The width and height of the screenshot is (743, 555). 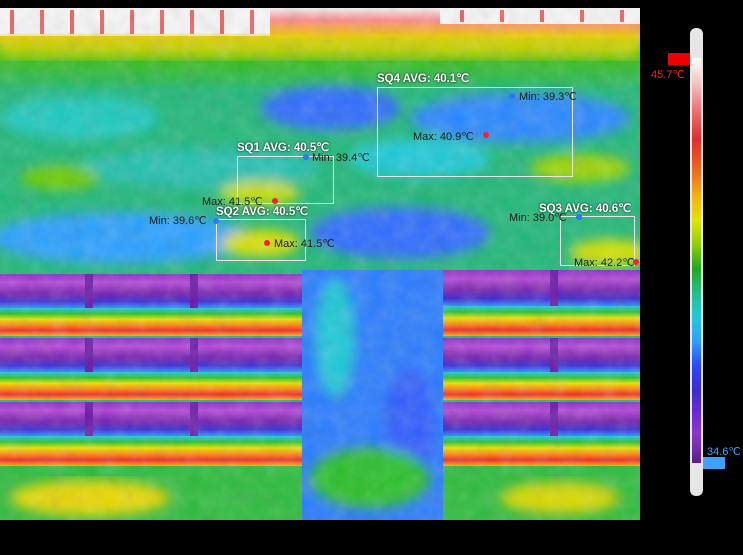 What do you see at coordinates (668, 75) in the screenshot?
I see `max-temperature-label: 45.7℃` at bounding box center [668, 75].